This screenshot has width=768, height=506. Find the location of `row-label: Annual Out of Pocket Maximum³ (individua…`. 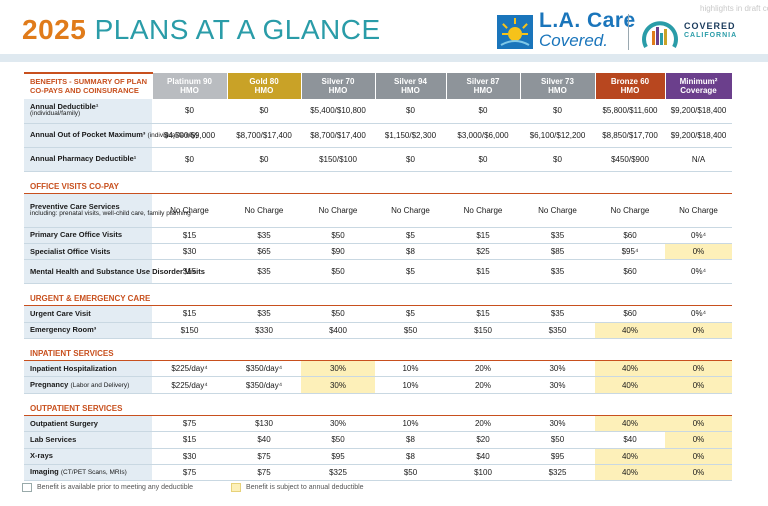

row-label: Annual Out of Pocket Maximum³ (individua… is located at coordinates (111, 135).